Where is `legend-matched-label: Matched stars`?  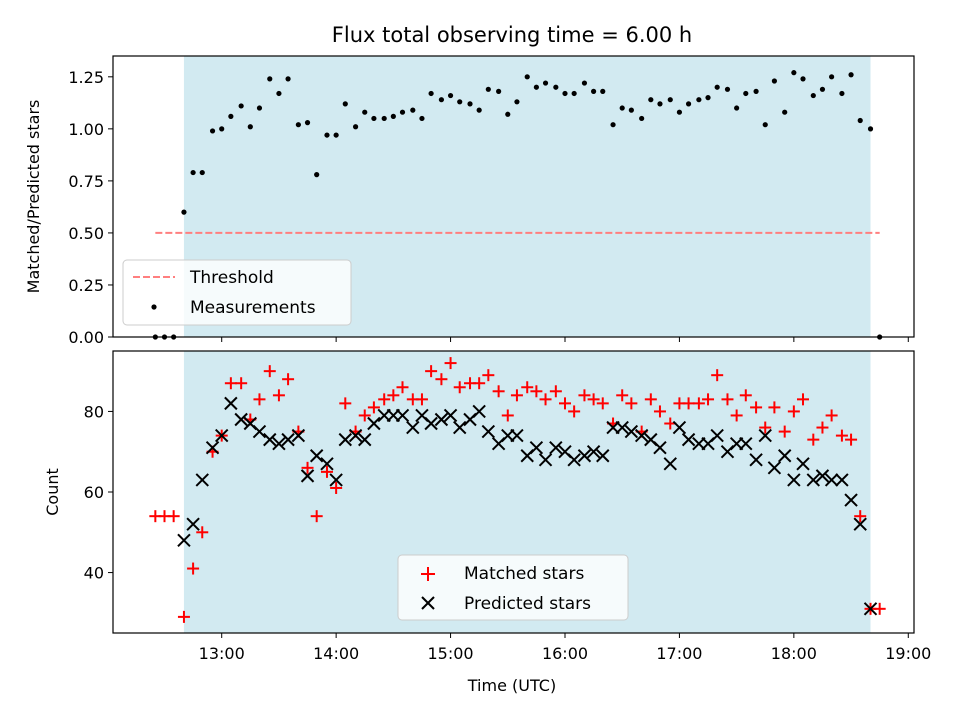
legend-matched-label: Matched stars is located at coordinates (524, 574).